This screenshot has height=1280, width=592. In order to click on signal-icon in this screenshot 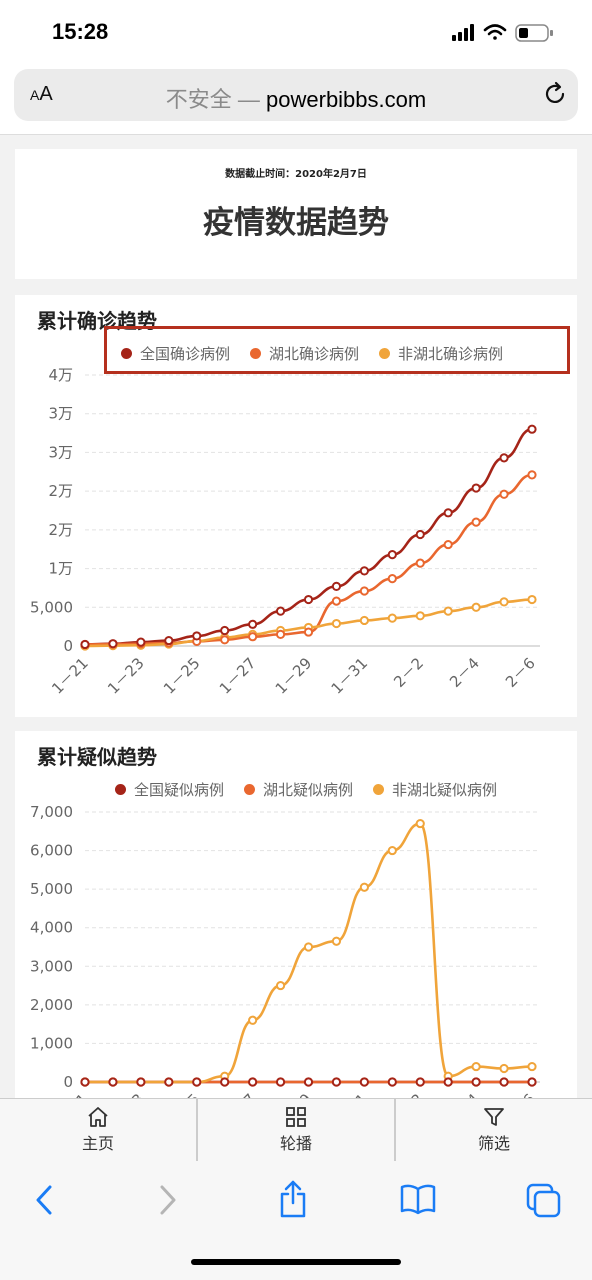, I will do `click(463, 32)`.